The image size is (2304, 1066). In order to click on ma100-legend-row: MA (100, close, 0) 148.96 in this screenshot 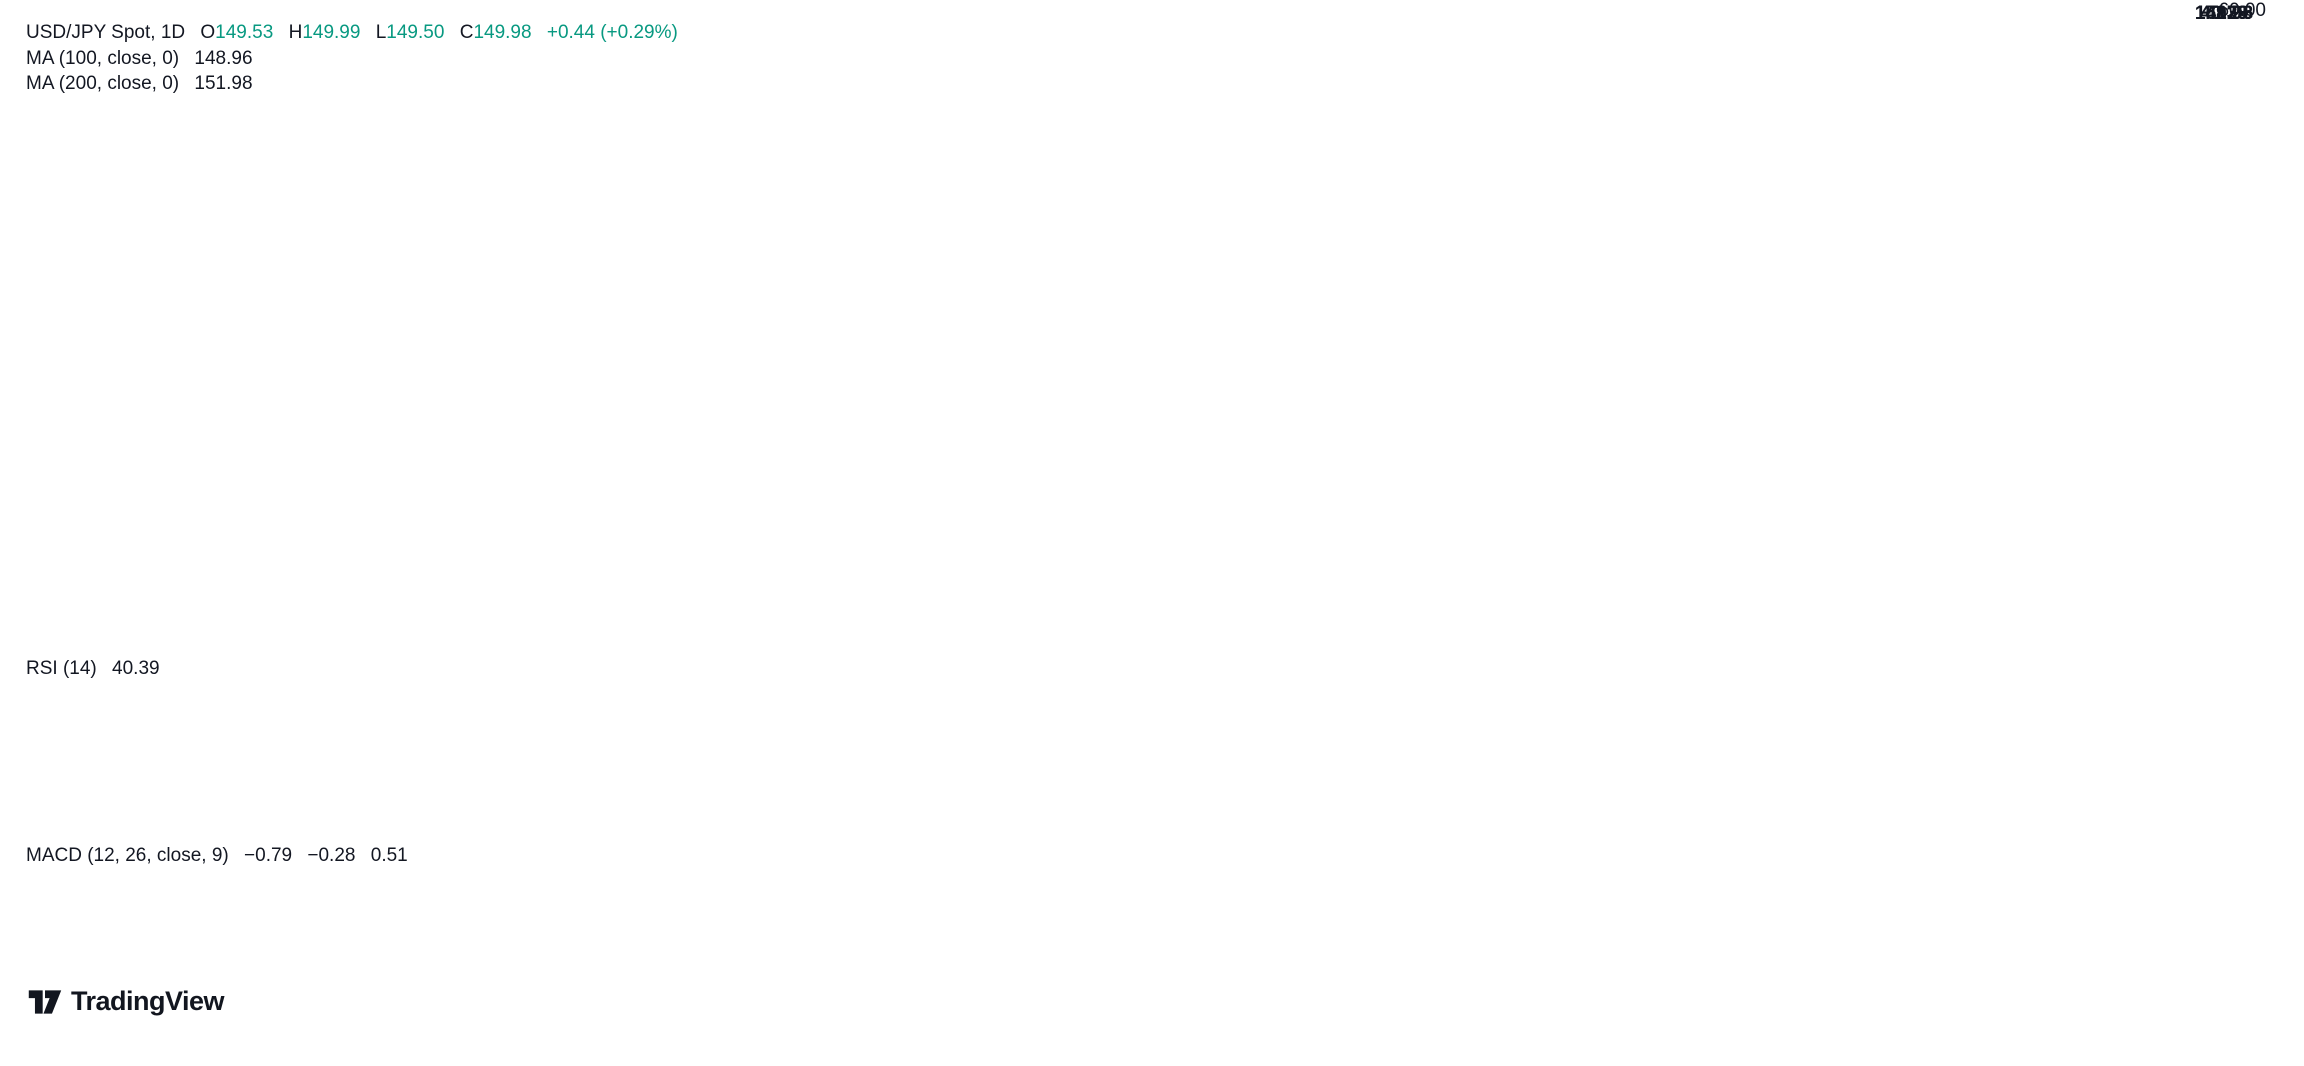, I will do `click(139, 59)`.